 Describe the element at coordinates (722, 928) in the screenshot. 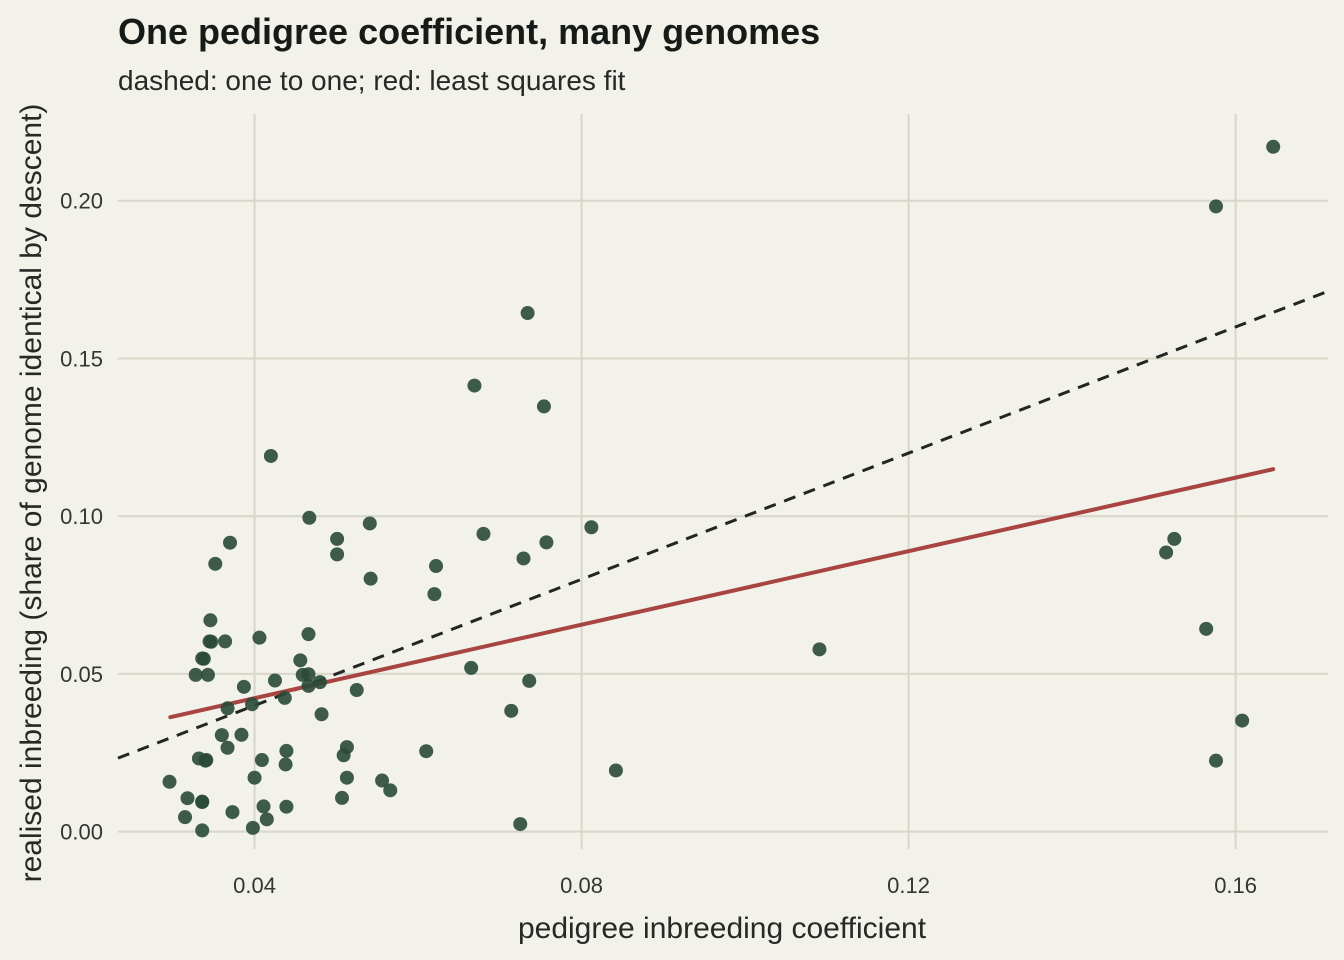

I see `x-axis-label: pedigree inbreeding coefficient` at that location.